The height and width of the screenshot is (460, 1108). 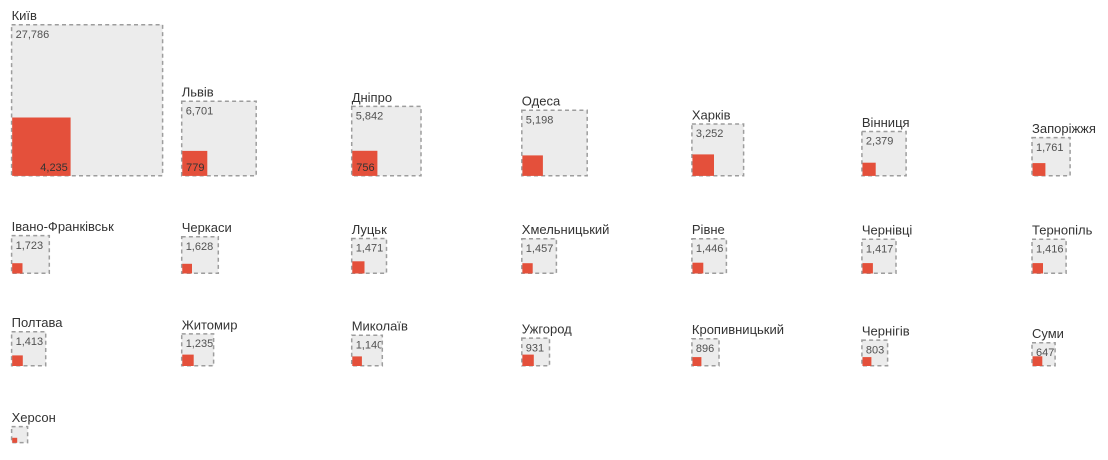 What do you see at coordinates (30, 342) in the screenshot?
I see `svg-text: 1,413` at bounding box center [30, 342].